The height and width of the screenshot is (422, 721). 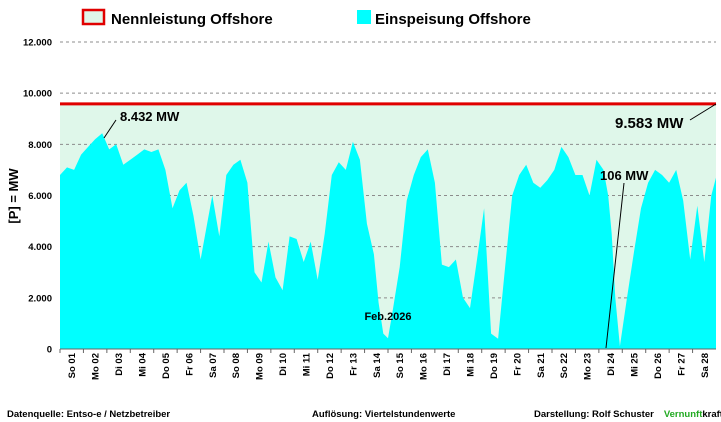 I want to click on x-tick-label: Di 24, so click(x=611, y=363).